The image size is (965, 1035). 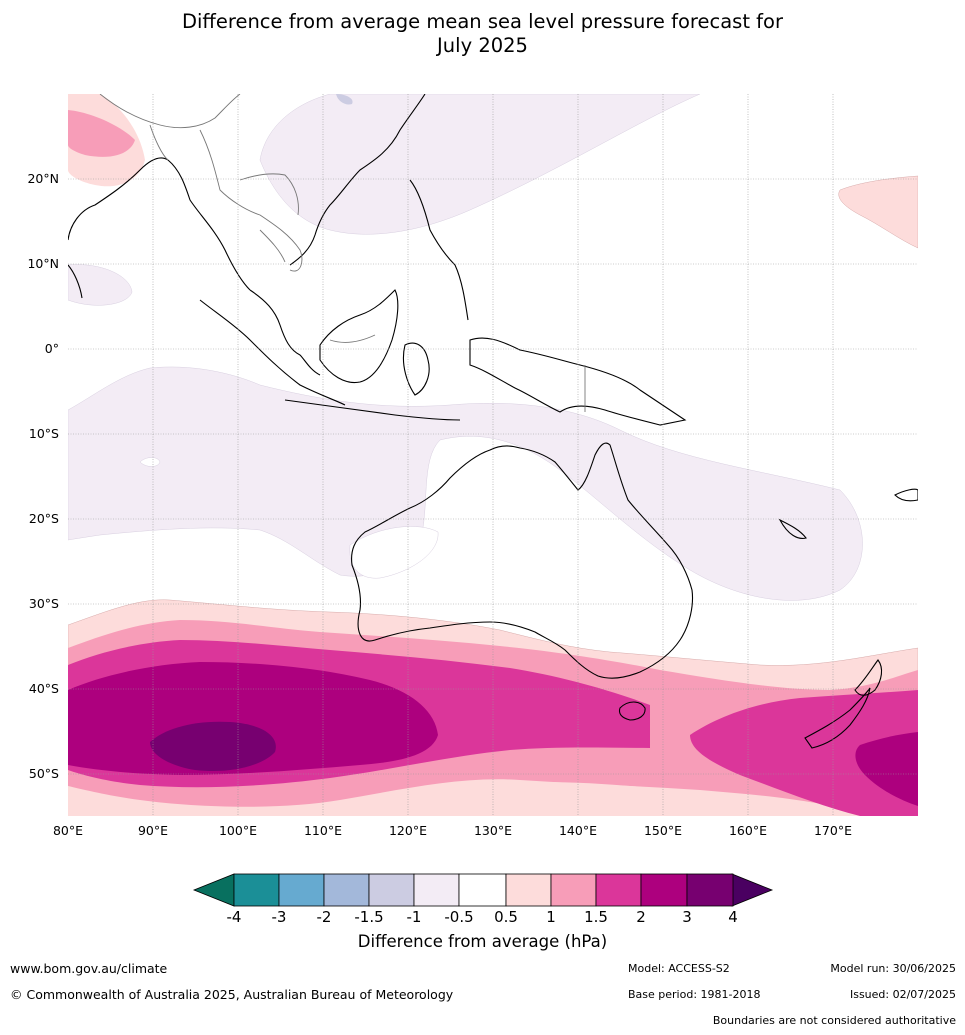 I want to click on lon-label: 90°E, so click(x=153, y=830).